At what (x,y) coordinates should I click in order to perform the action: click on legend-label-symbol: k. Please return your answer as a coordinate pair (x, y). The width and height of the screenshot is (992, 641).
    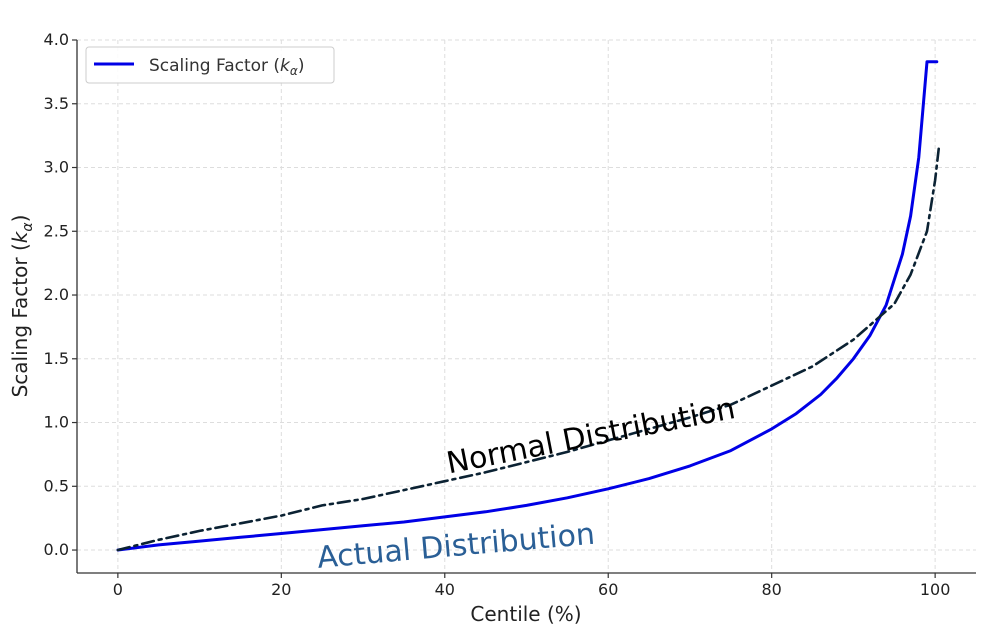
    Looking at the image, I should click on (285, 66).